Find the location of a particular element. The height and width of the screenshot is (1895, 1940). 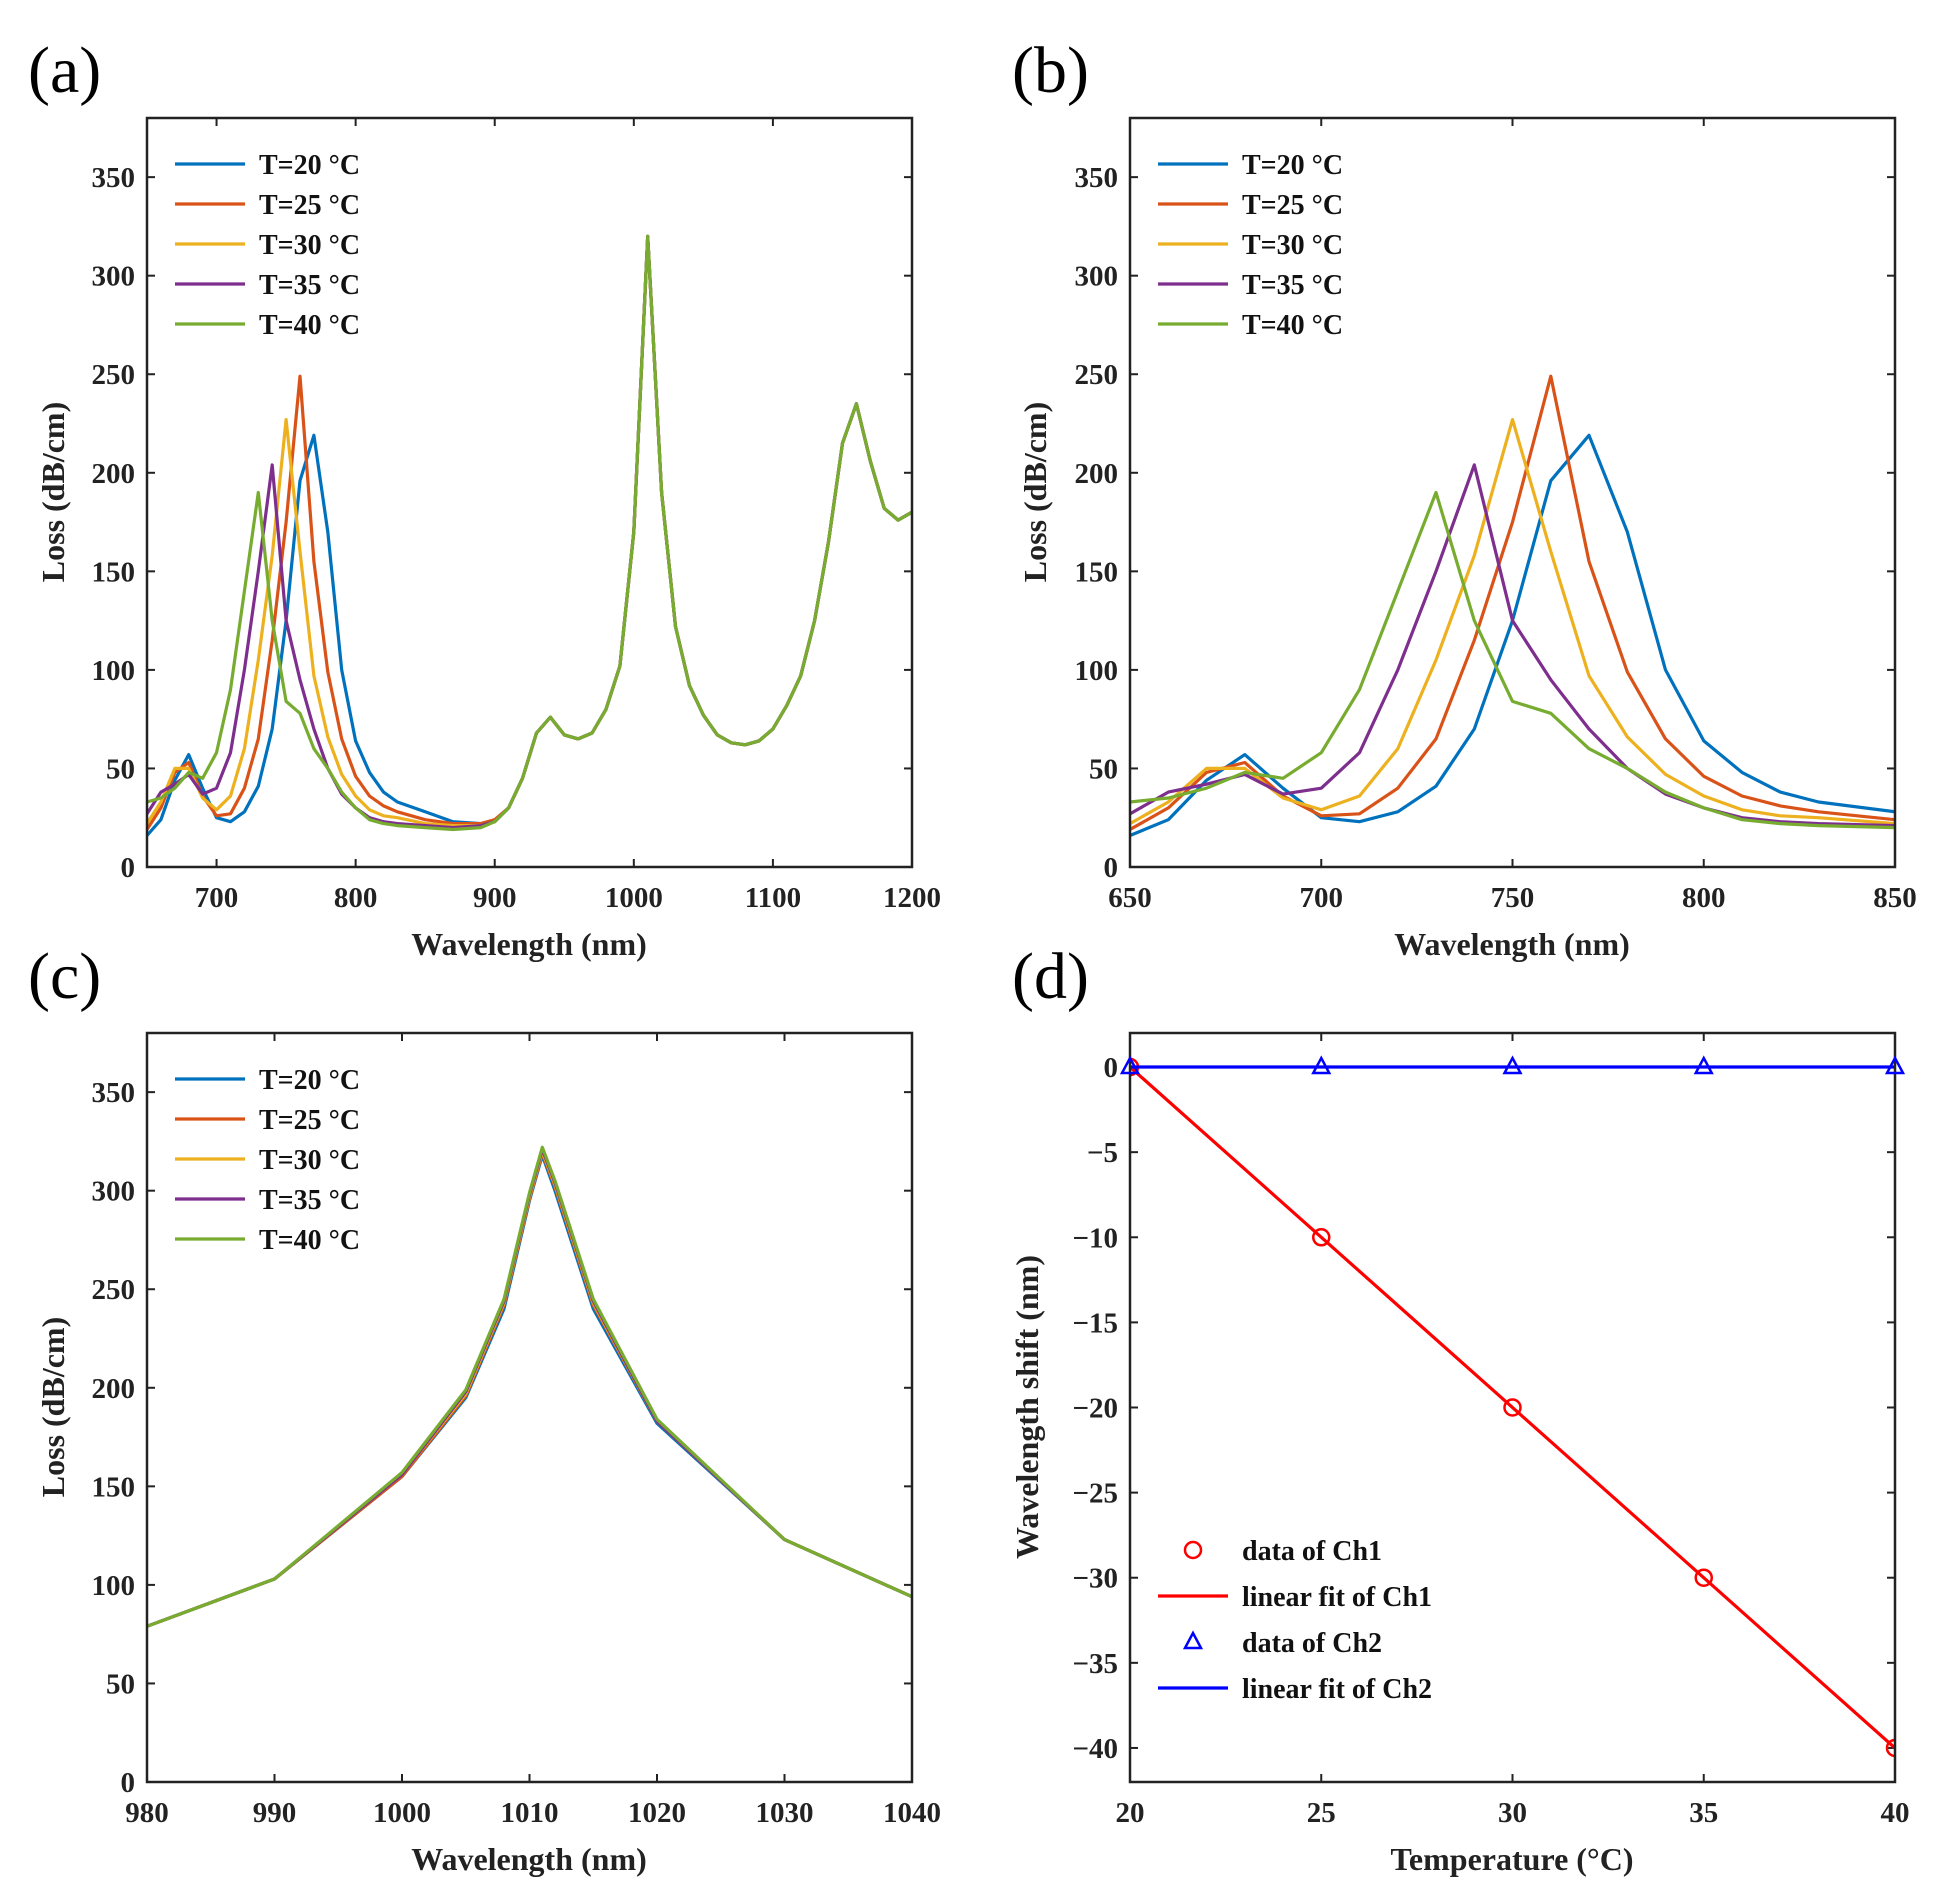

x-axis-label-d: Temperature (°C) is located at coordinates (1512, 1859).